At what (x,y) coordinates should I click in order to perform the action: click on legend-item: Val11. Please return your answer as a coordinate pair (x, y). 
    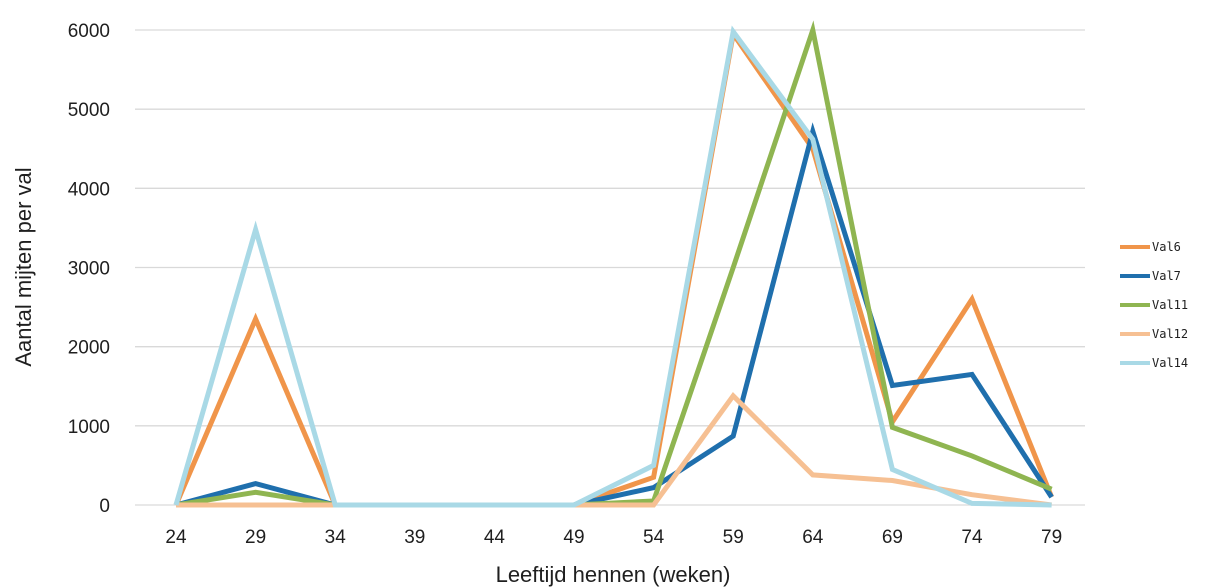
    Looking at the image, I should click on (1154, 305).